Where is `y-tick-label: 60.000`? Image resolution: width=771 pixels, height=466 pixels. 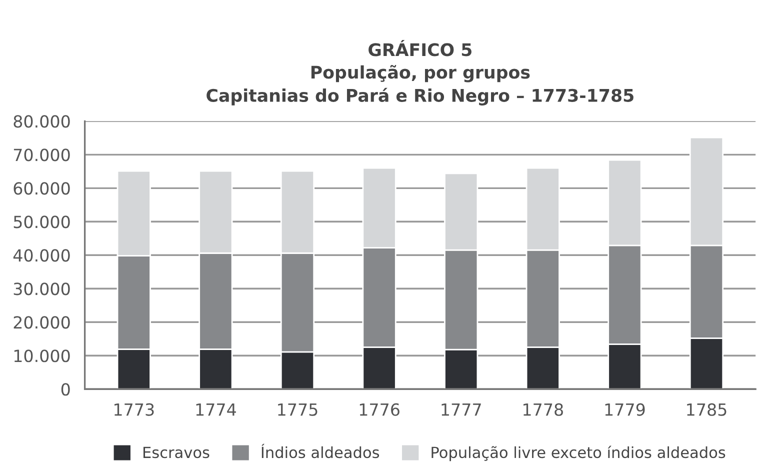
y-tick-label: 60.000 is located at coordinates (42, 188).